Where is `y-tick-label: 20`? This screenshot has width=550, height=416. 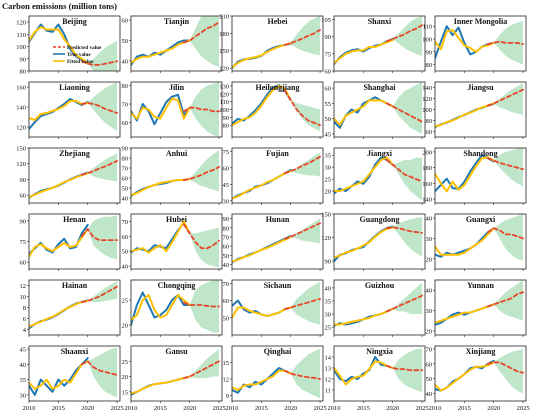 y-tick-label: 20 is located at coordinates (125, 377).